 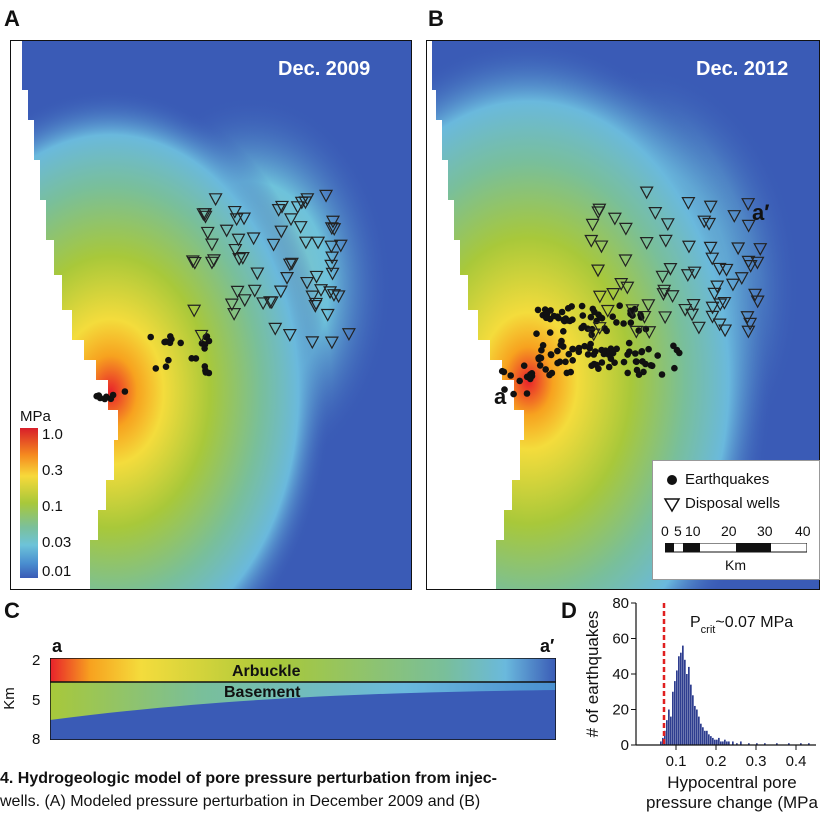 I want to click on profile-end-label: a′, so click(x=761, y=212).